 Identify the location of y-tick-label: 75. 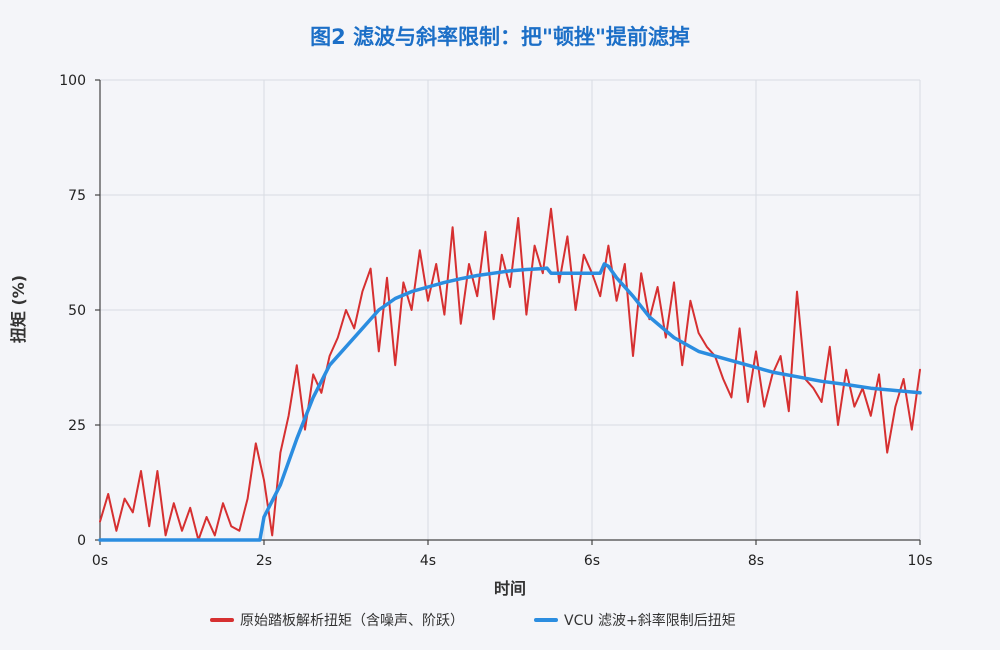
(77, 196).